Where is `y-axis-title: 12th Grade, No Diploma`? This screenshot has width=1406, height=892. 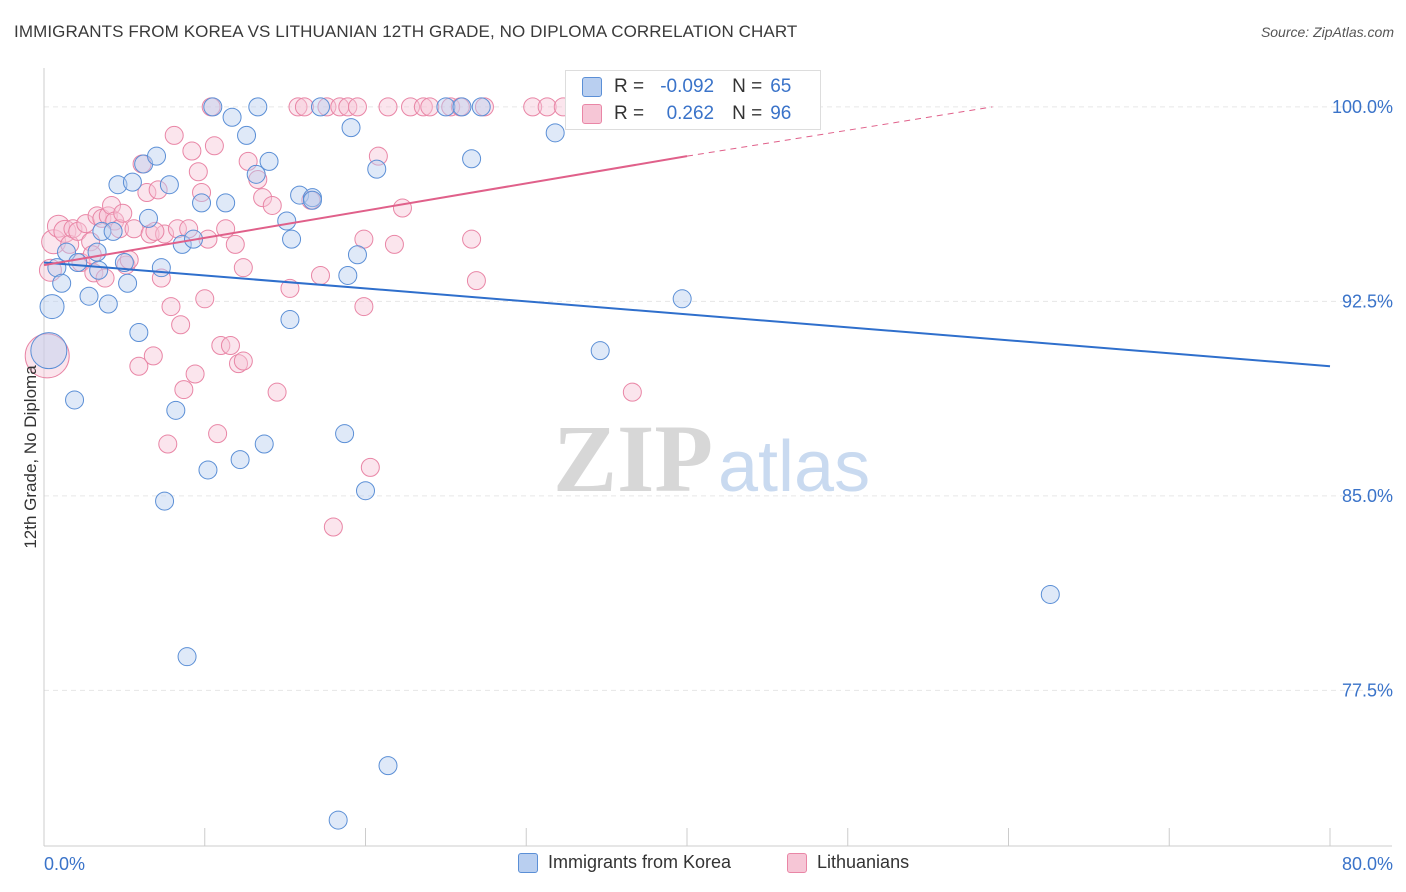
y-axis-title: 12th Grade, No Diploma is located at coordinates (30, 457).